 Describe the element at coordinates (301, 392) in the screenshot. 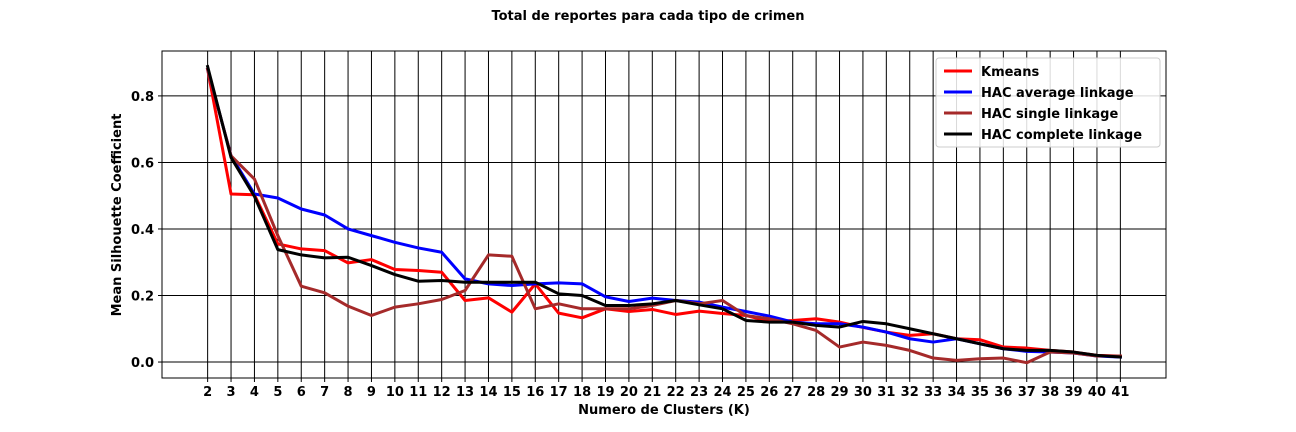

I see `x-tick-label: 6` at that location.